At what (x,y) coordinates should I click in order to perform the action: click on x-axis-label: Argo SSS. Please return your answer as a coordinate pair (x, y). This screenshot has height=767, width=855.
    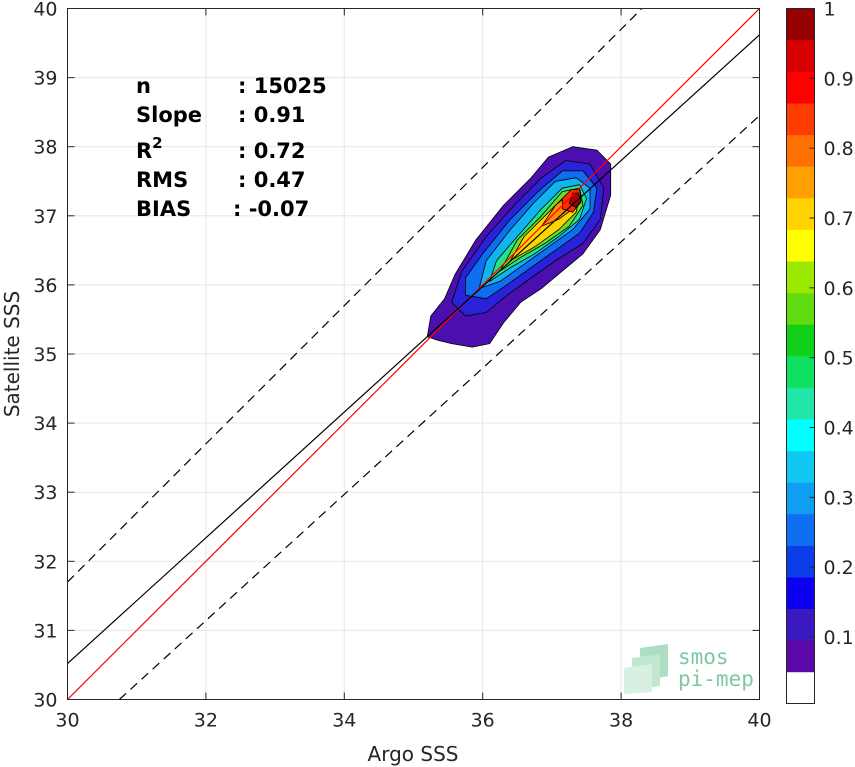
    Looking at the image, I should click on (413, 754).